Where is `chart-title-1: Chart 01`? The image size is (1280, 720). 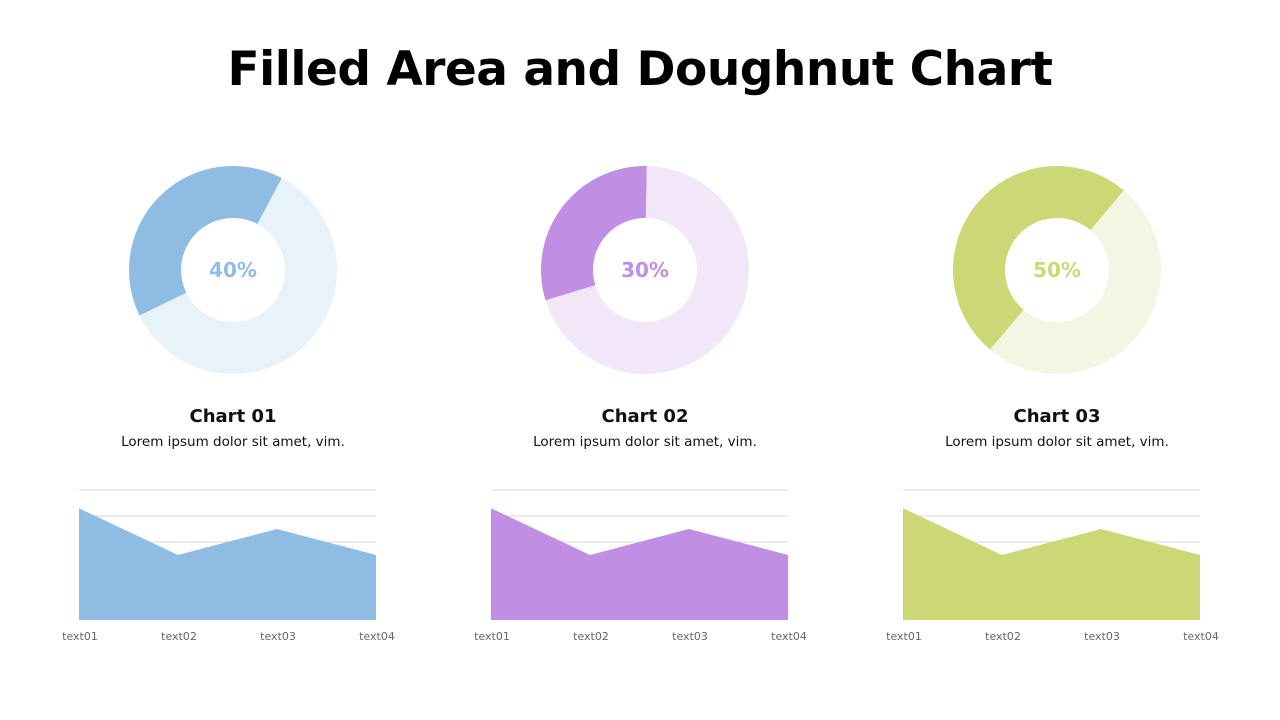 chart-title-1: Chart 01 is located at coordinates (233, 416).